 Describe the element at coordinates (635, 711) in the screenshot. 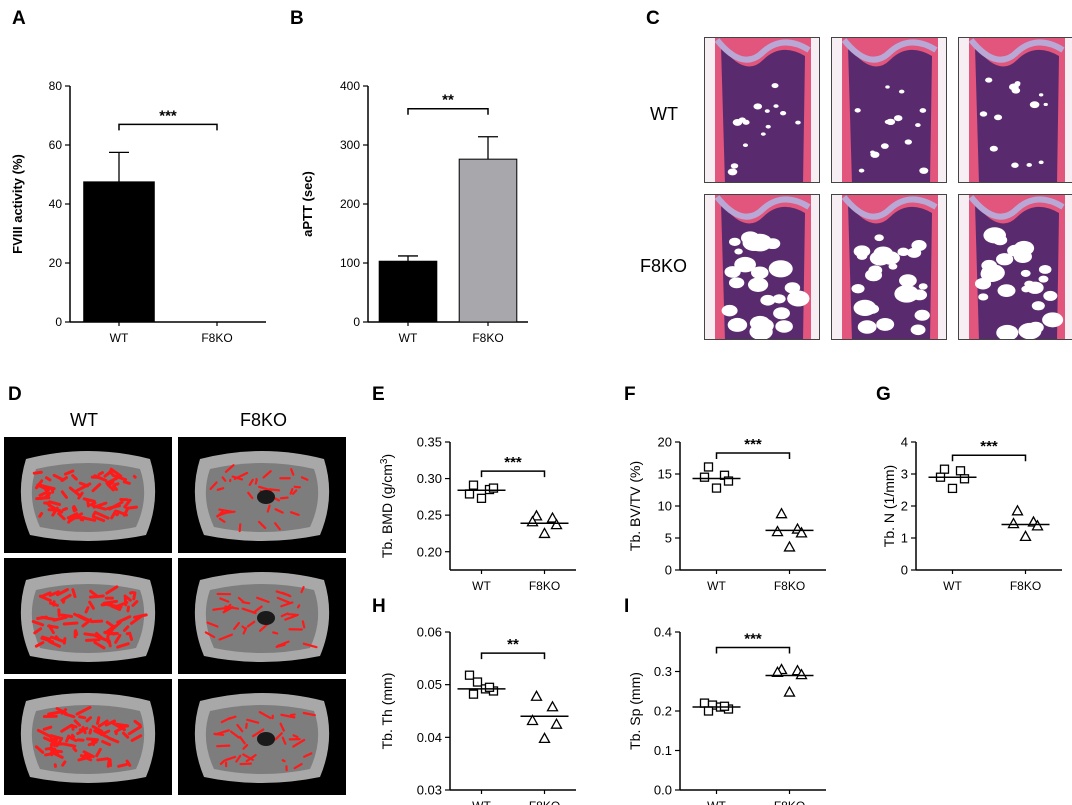

I see `y-axis-label: Tb. Sp (mm)` at that location.